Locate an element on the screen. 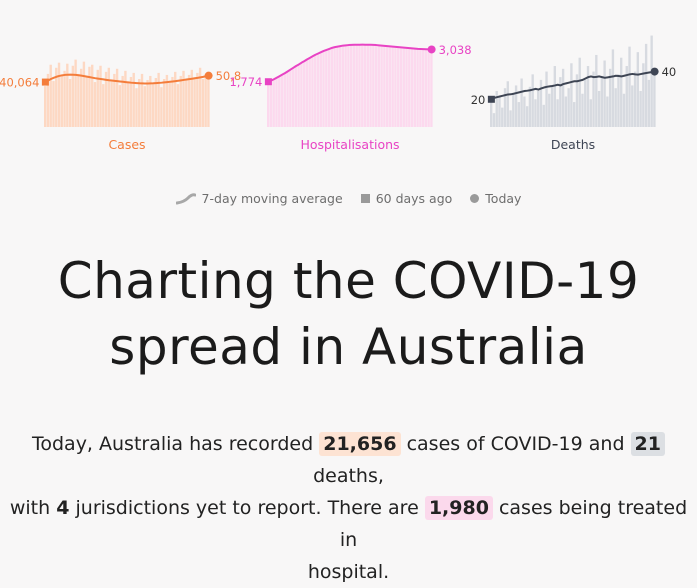 The image size is (697, 588). deaths-count-badge: 21 is located at coordinates (647, 444).